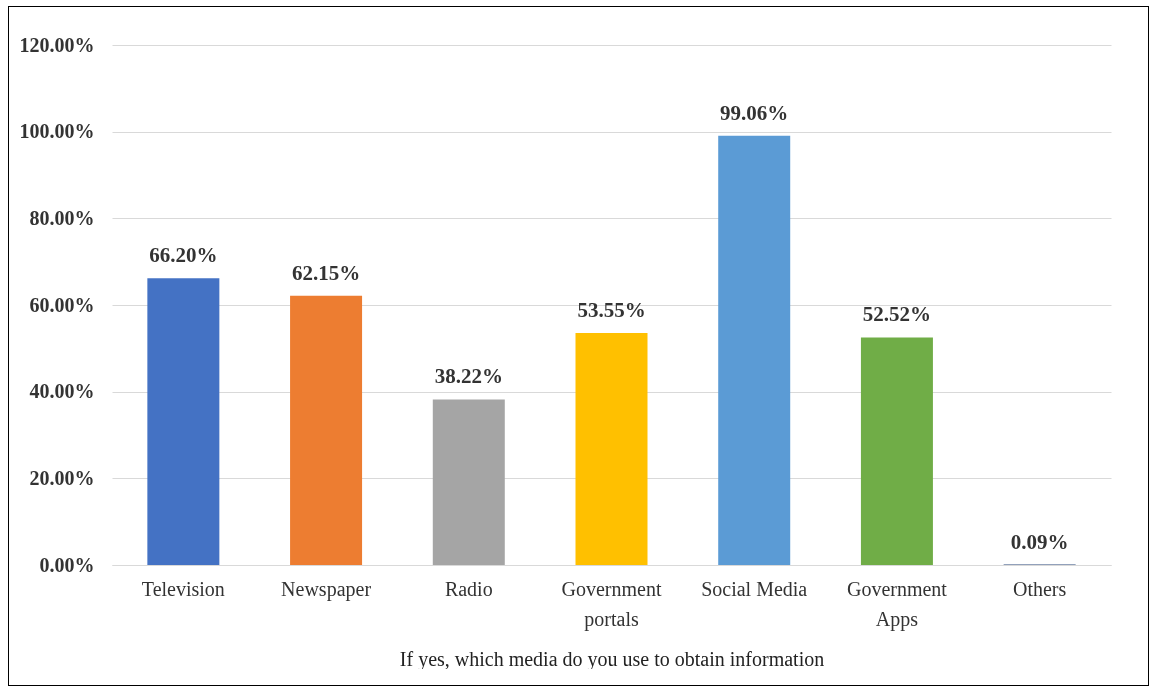  What do you see at coordinates (754, 112) in the screenshot?
I see `data-label: 99.06%` at bounding box center [754, 112].